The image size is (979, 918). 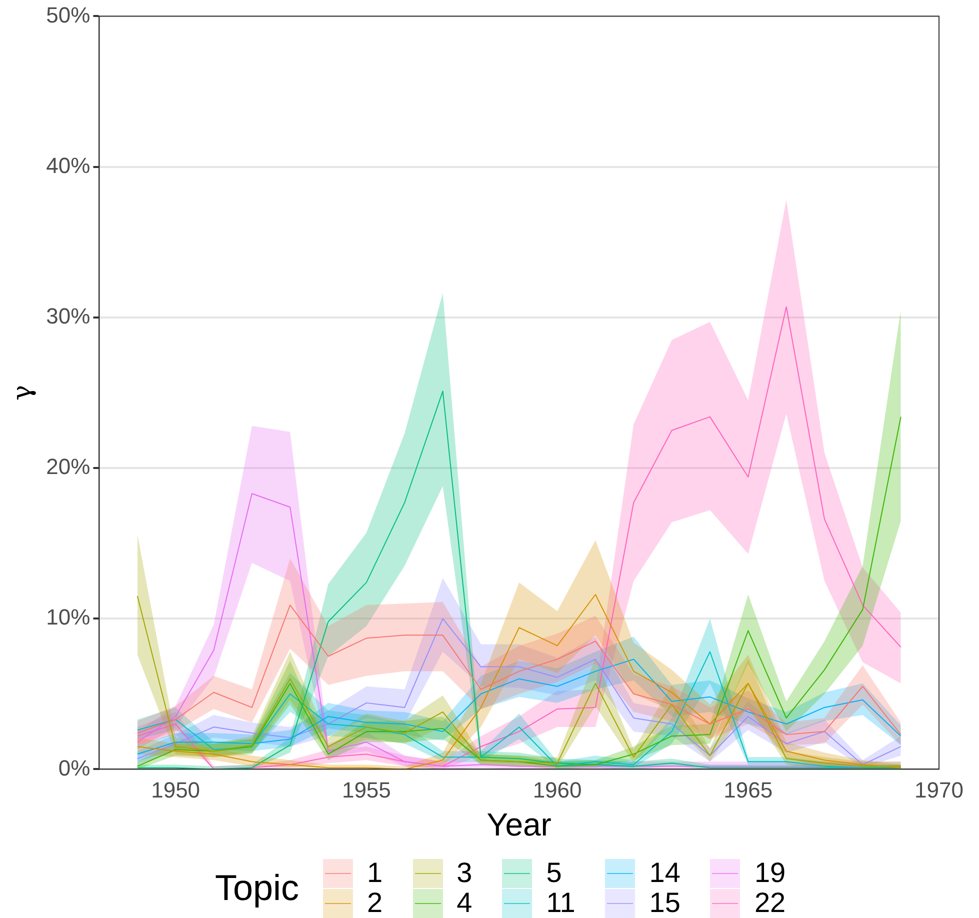 What do you see at coordinates (68, 15) in the screenshot?
I see `y-tick-label: 50%` at bounding box center [68, 15].